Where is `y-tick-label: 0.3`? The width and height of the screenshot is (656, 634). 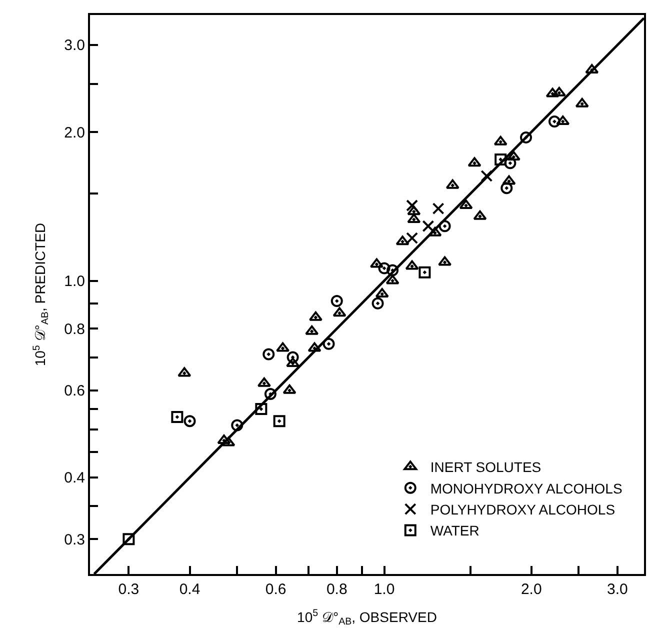 y-tick-label: 0.3 is located at coordinates (74, 539).